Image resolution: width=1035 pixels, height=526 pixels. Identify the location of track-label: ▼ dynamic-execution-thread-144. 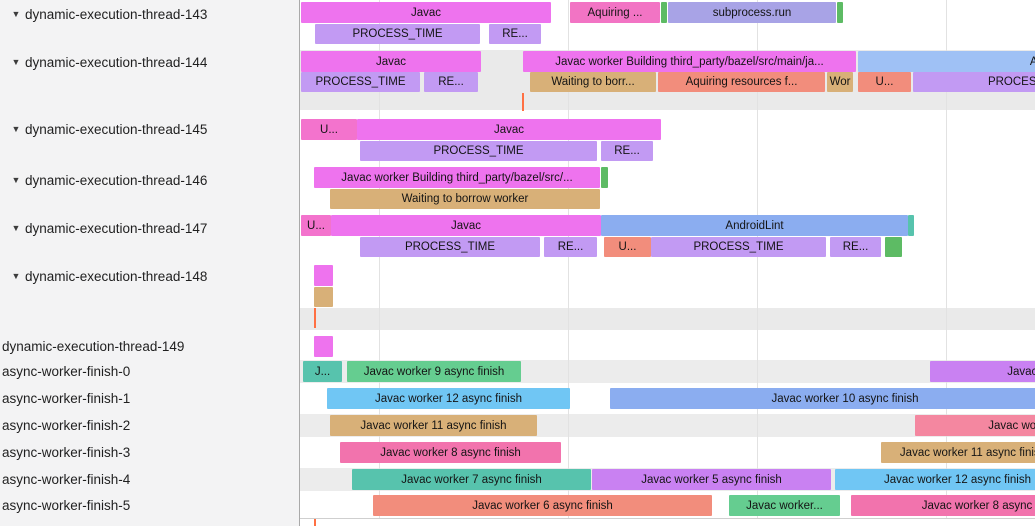
(149, 62).